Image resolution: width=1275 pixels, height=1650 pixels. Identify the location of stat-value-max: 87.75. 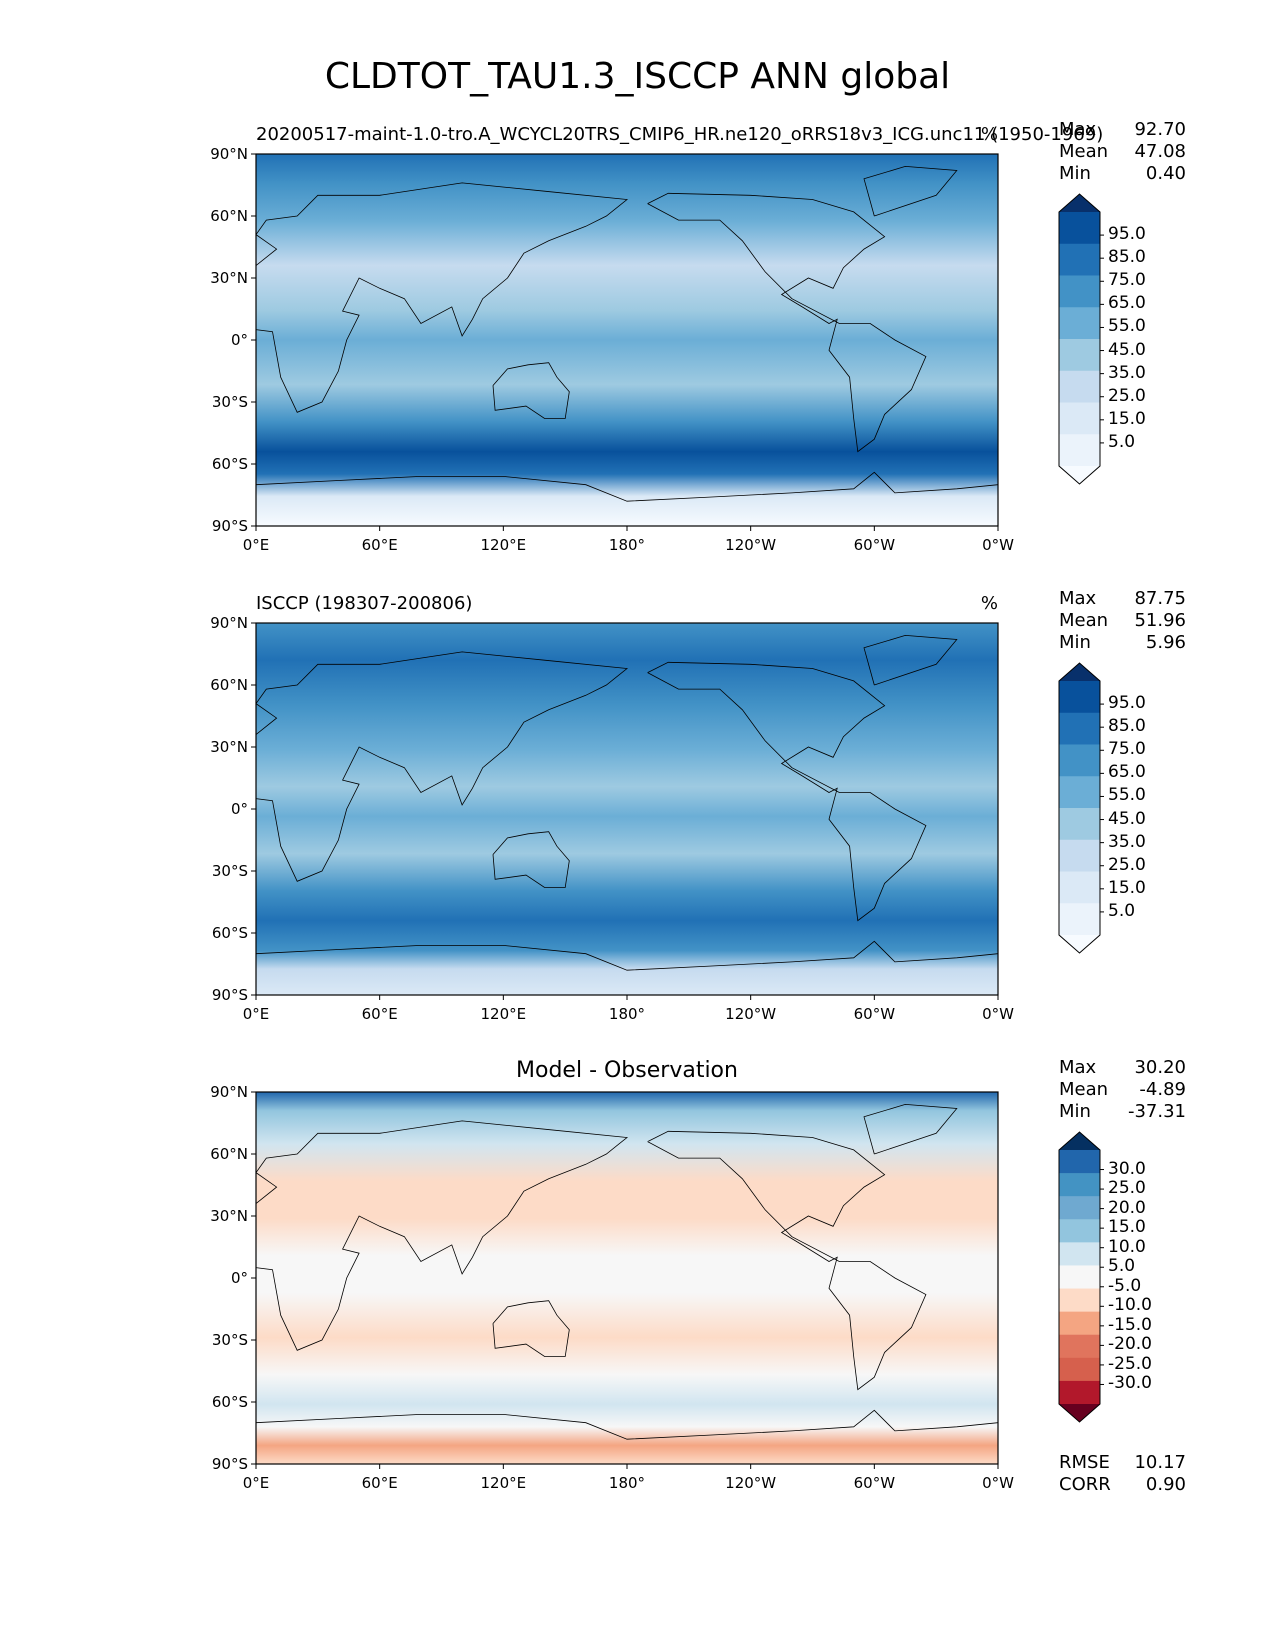
(1160, 598).